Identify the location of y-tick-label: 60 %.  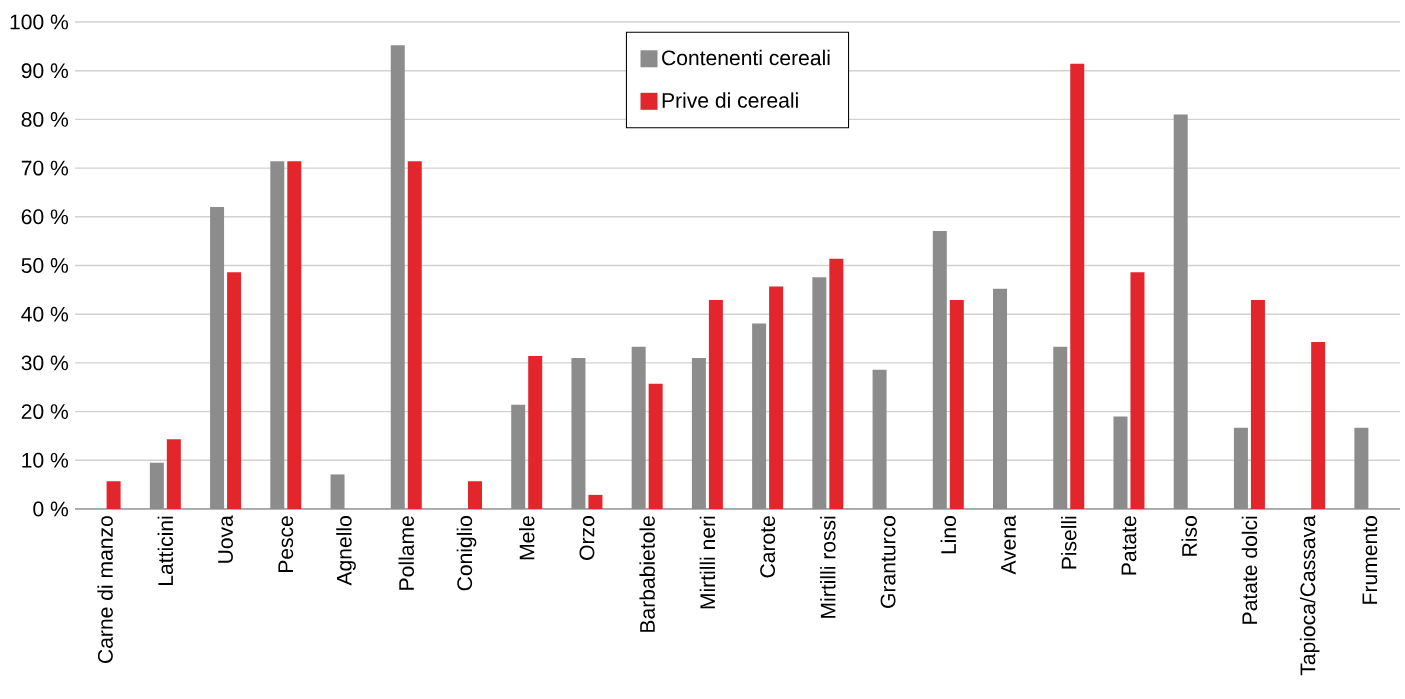
(45, 217).